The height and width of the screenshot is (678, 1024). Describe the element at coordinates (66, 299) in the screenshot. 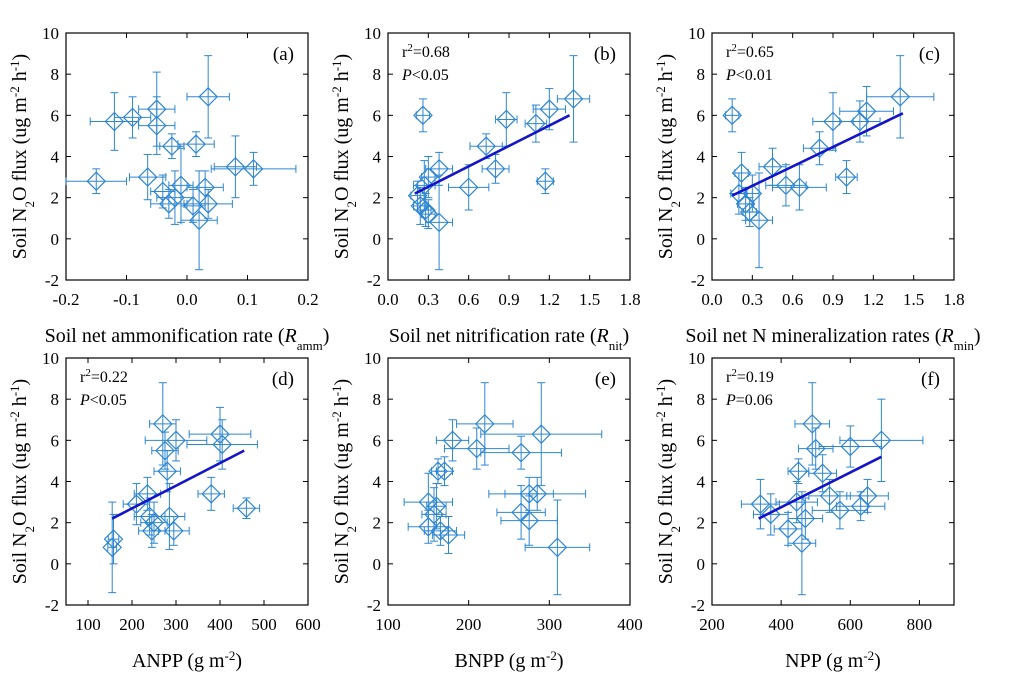

I see `x-tick-label: -0.2` at that location.